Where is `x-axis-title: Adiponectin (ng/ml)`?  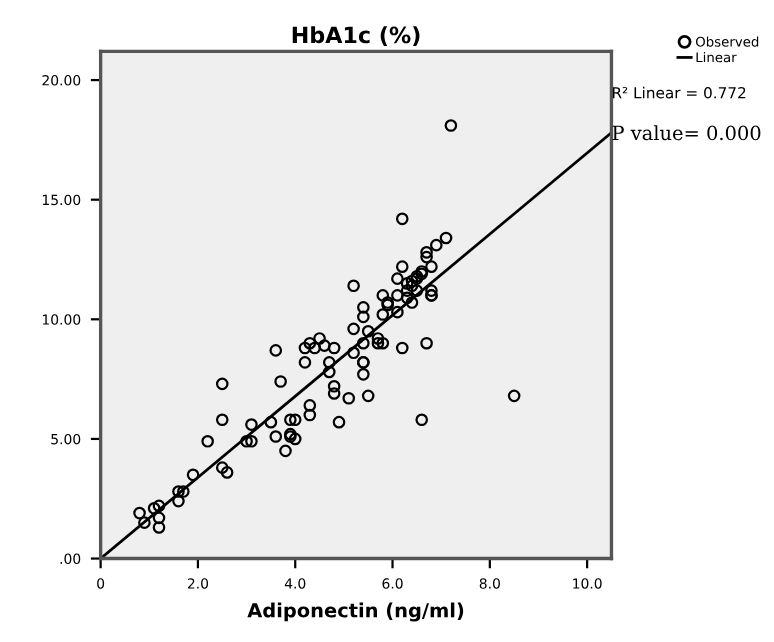 x-axis-title: Adiponectin (ng/ml) is located at coordinates (355, 612).